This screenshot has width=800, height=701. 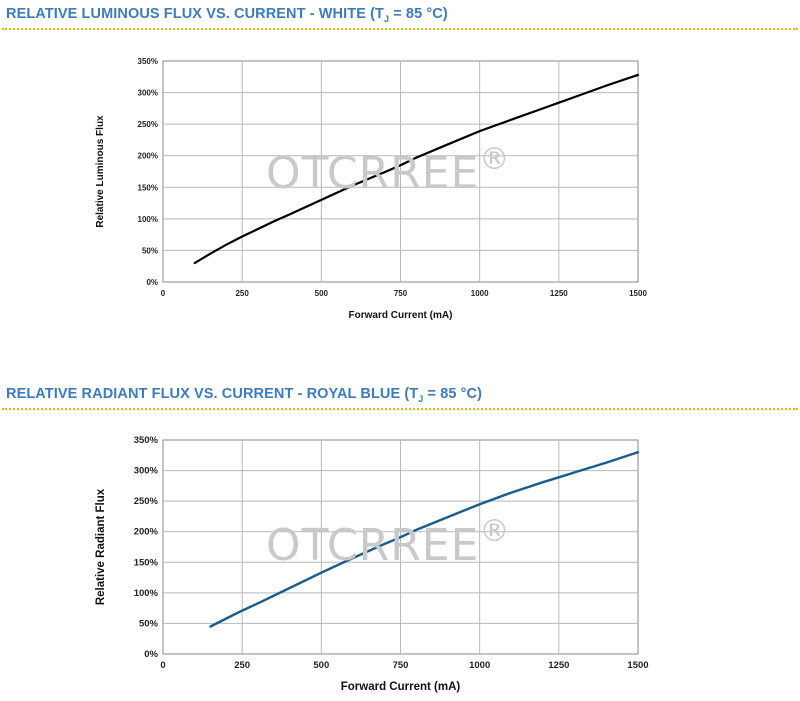 I want to click on series-line, so click(x=424, y=539).